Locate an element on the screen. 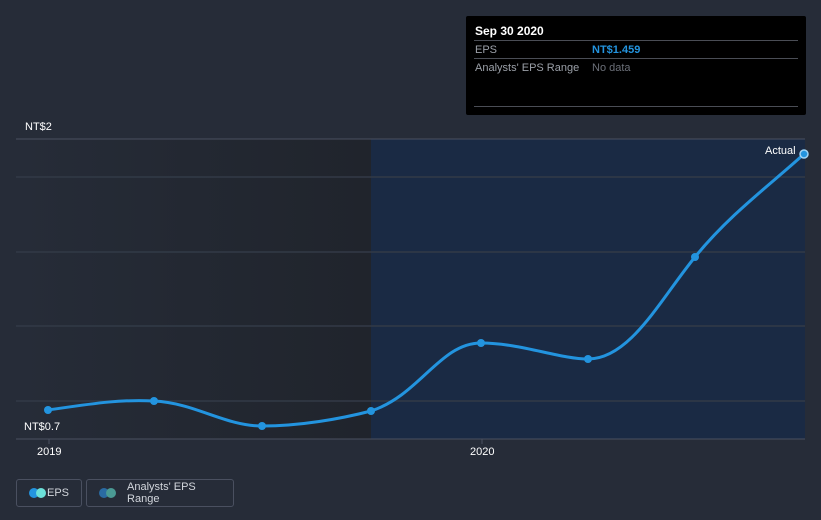 The height and width of the screenshot is (520, 821). tooltip-range-label: Analysts' EPS Range is located at coordinates (527, 68).